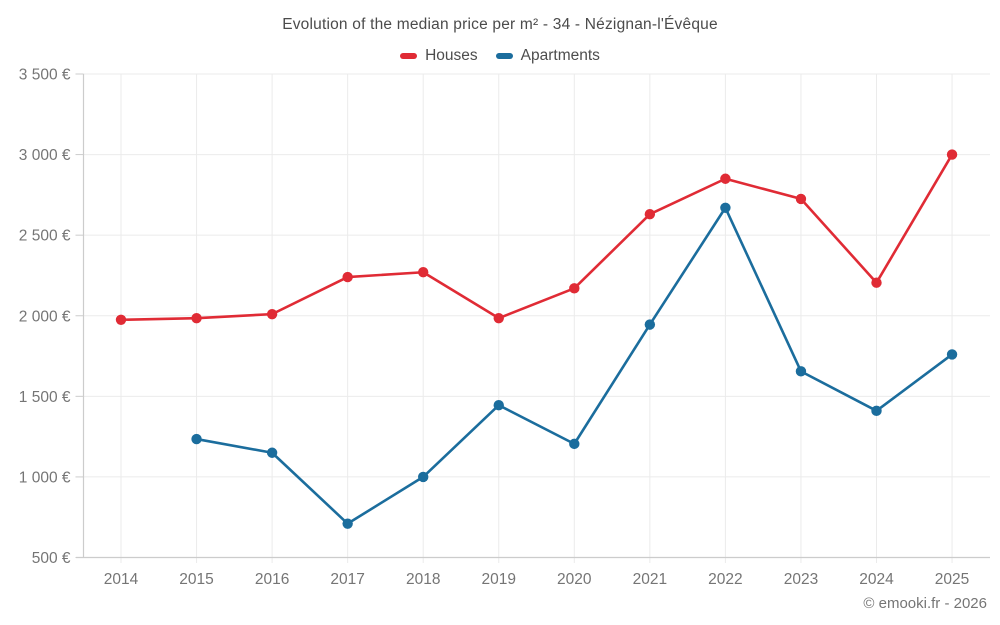 This screenshot has width=1000, height=625. What do you see at coordinates (51, 558) in the screenshot?
I see `y-axis-label: 500 €` at bounding box center [51, 558].